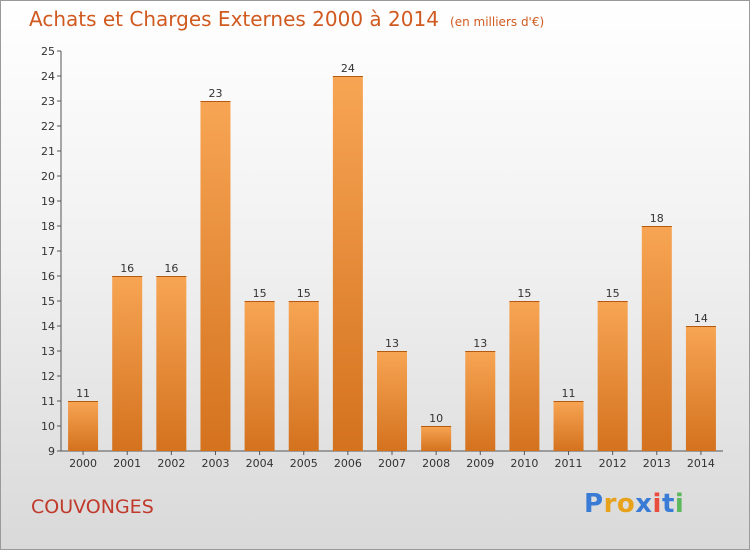 This screenshot has width=750, height=550. I want to click on x-tick-label: 2003, so click(215, 463).